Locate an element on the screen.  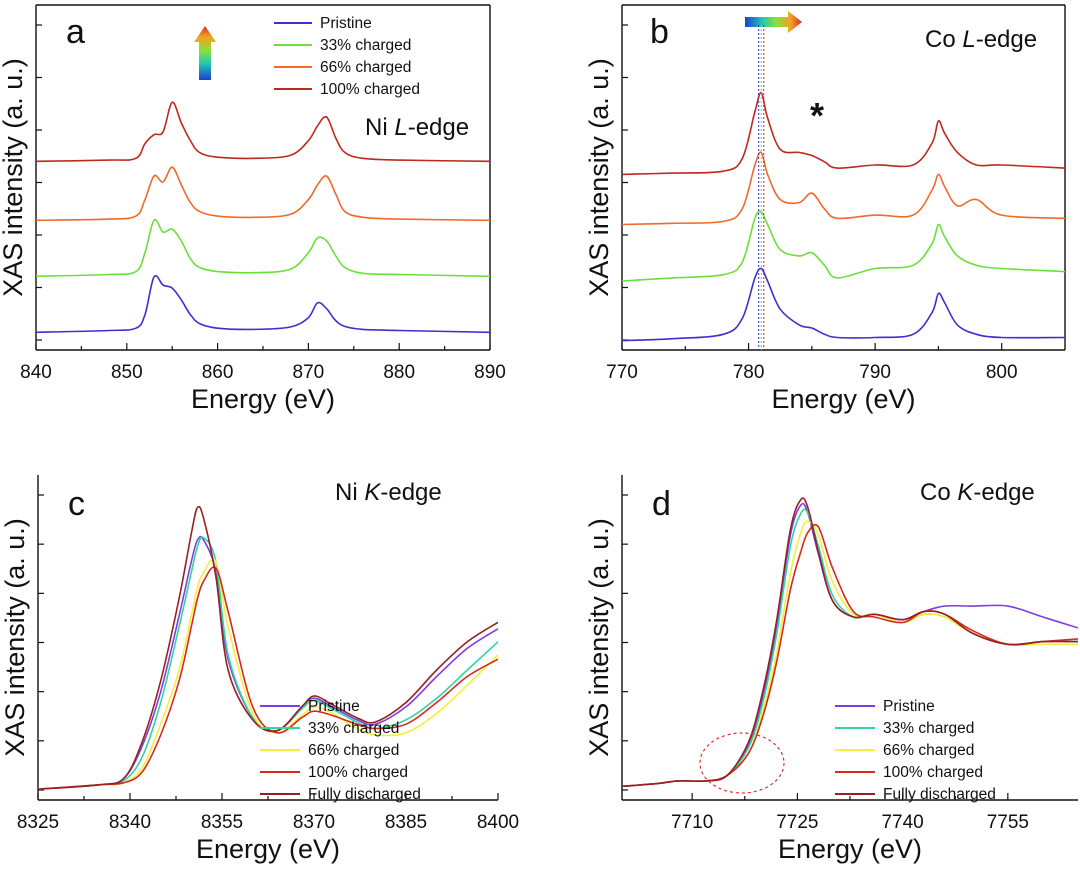
x-tick-label: 8370 is located at coordinates (314, 822).